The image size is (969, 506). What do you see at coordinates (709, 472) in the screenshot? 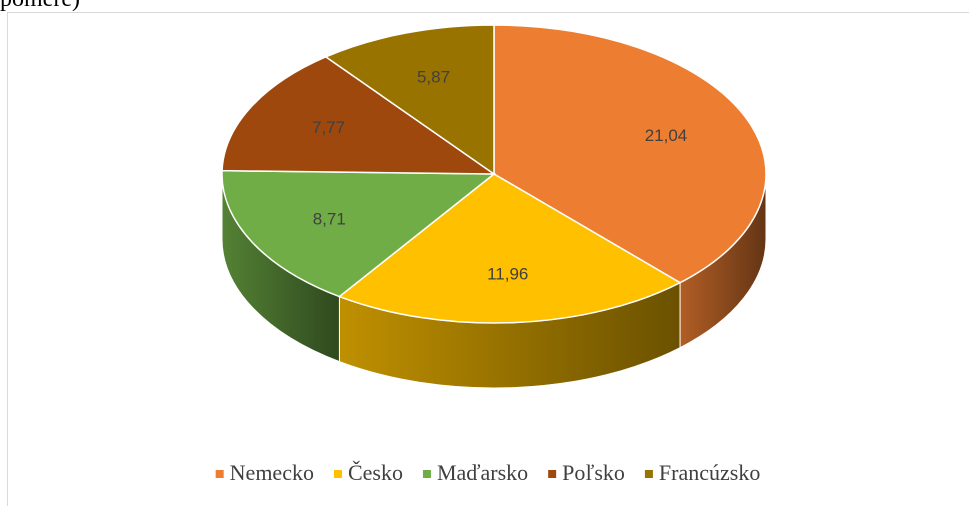
I see `legend-label: Francúzsko` at bounding box center [709, 472].